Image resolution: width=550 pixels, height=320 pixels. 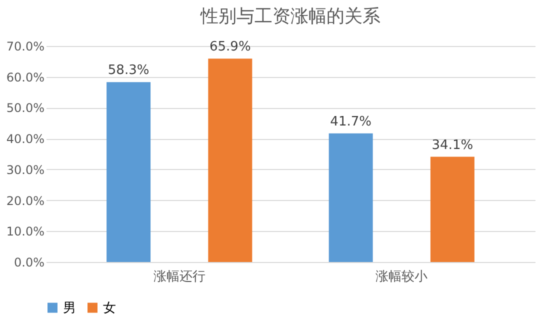 What do you see at coordinates (25, 169) in the screenshot?
I see `y-tick-label: 30.0%` at bounding box center [25, 169].